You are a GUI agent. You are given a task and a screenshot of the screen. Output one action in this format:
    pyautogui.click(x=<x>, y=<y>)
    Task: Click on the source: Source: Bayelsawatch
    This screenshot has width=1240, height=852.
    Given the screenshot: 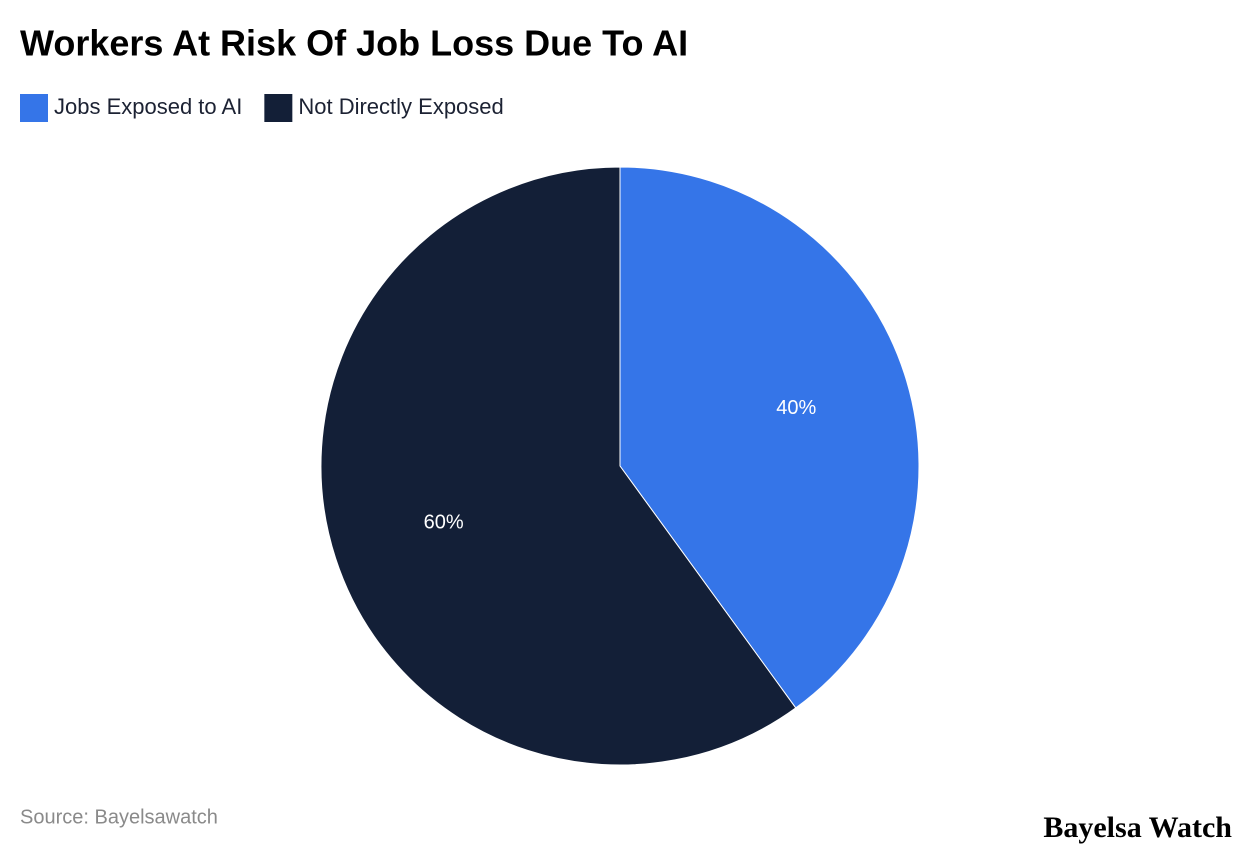 What is the action you would take?
    pyautogui.click(x=119, y=817)
    